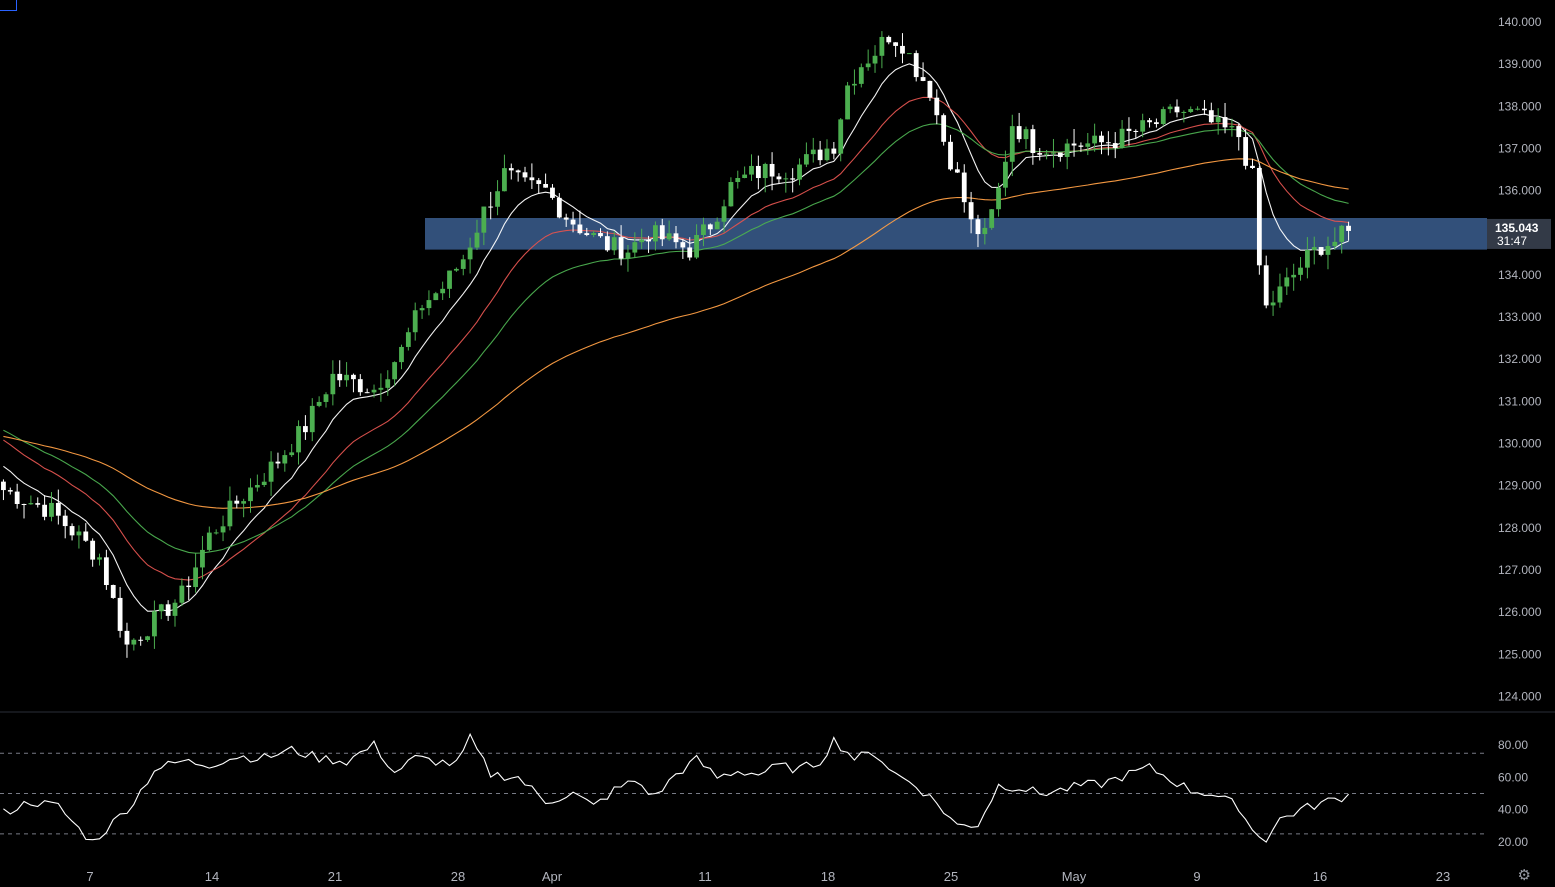 The width and height of the screenshot is (1555, 887). I want to click on brand-logo, so click(8, 5).